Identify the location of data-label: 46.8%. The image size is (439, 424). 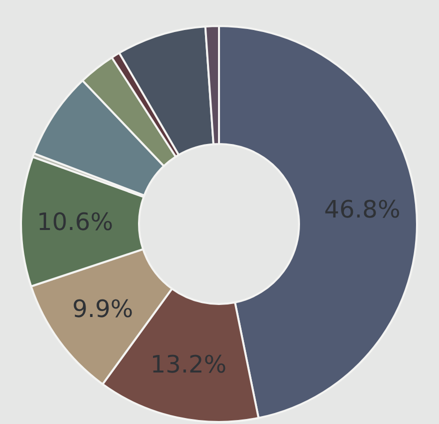
(362, 210).